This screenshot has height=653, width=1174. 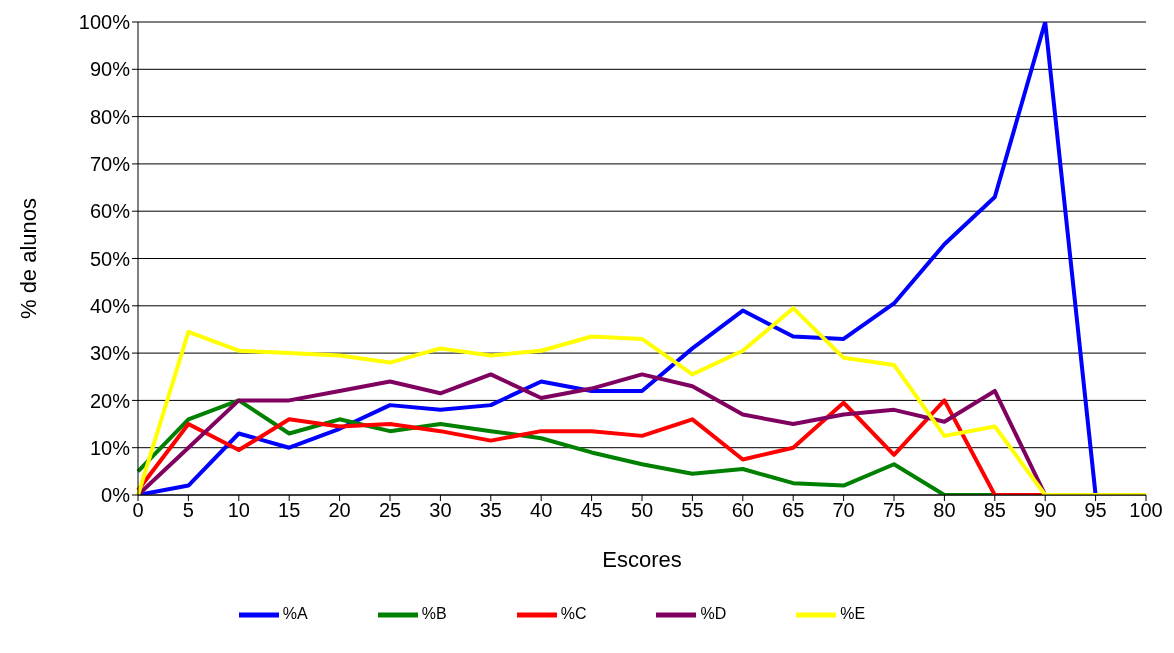 What do you see at coordinates (434, 614) in the screenshot?
I see `legend-label: %B` at bounding box center [434, 614].